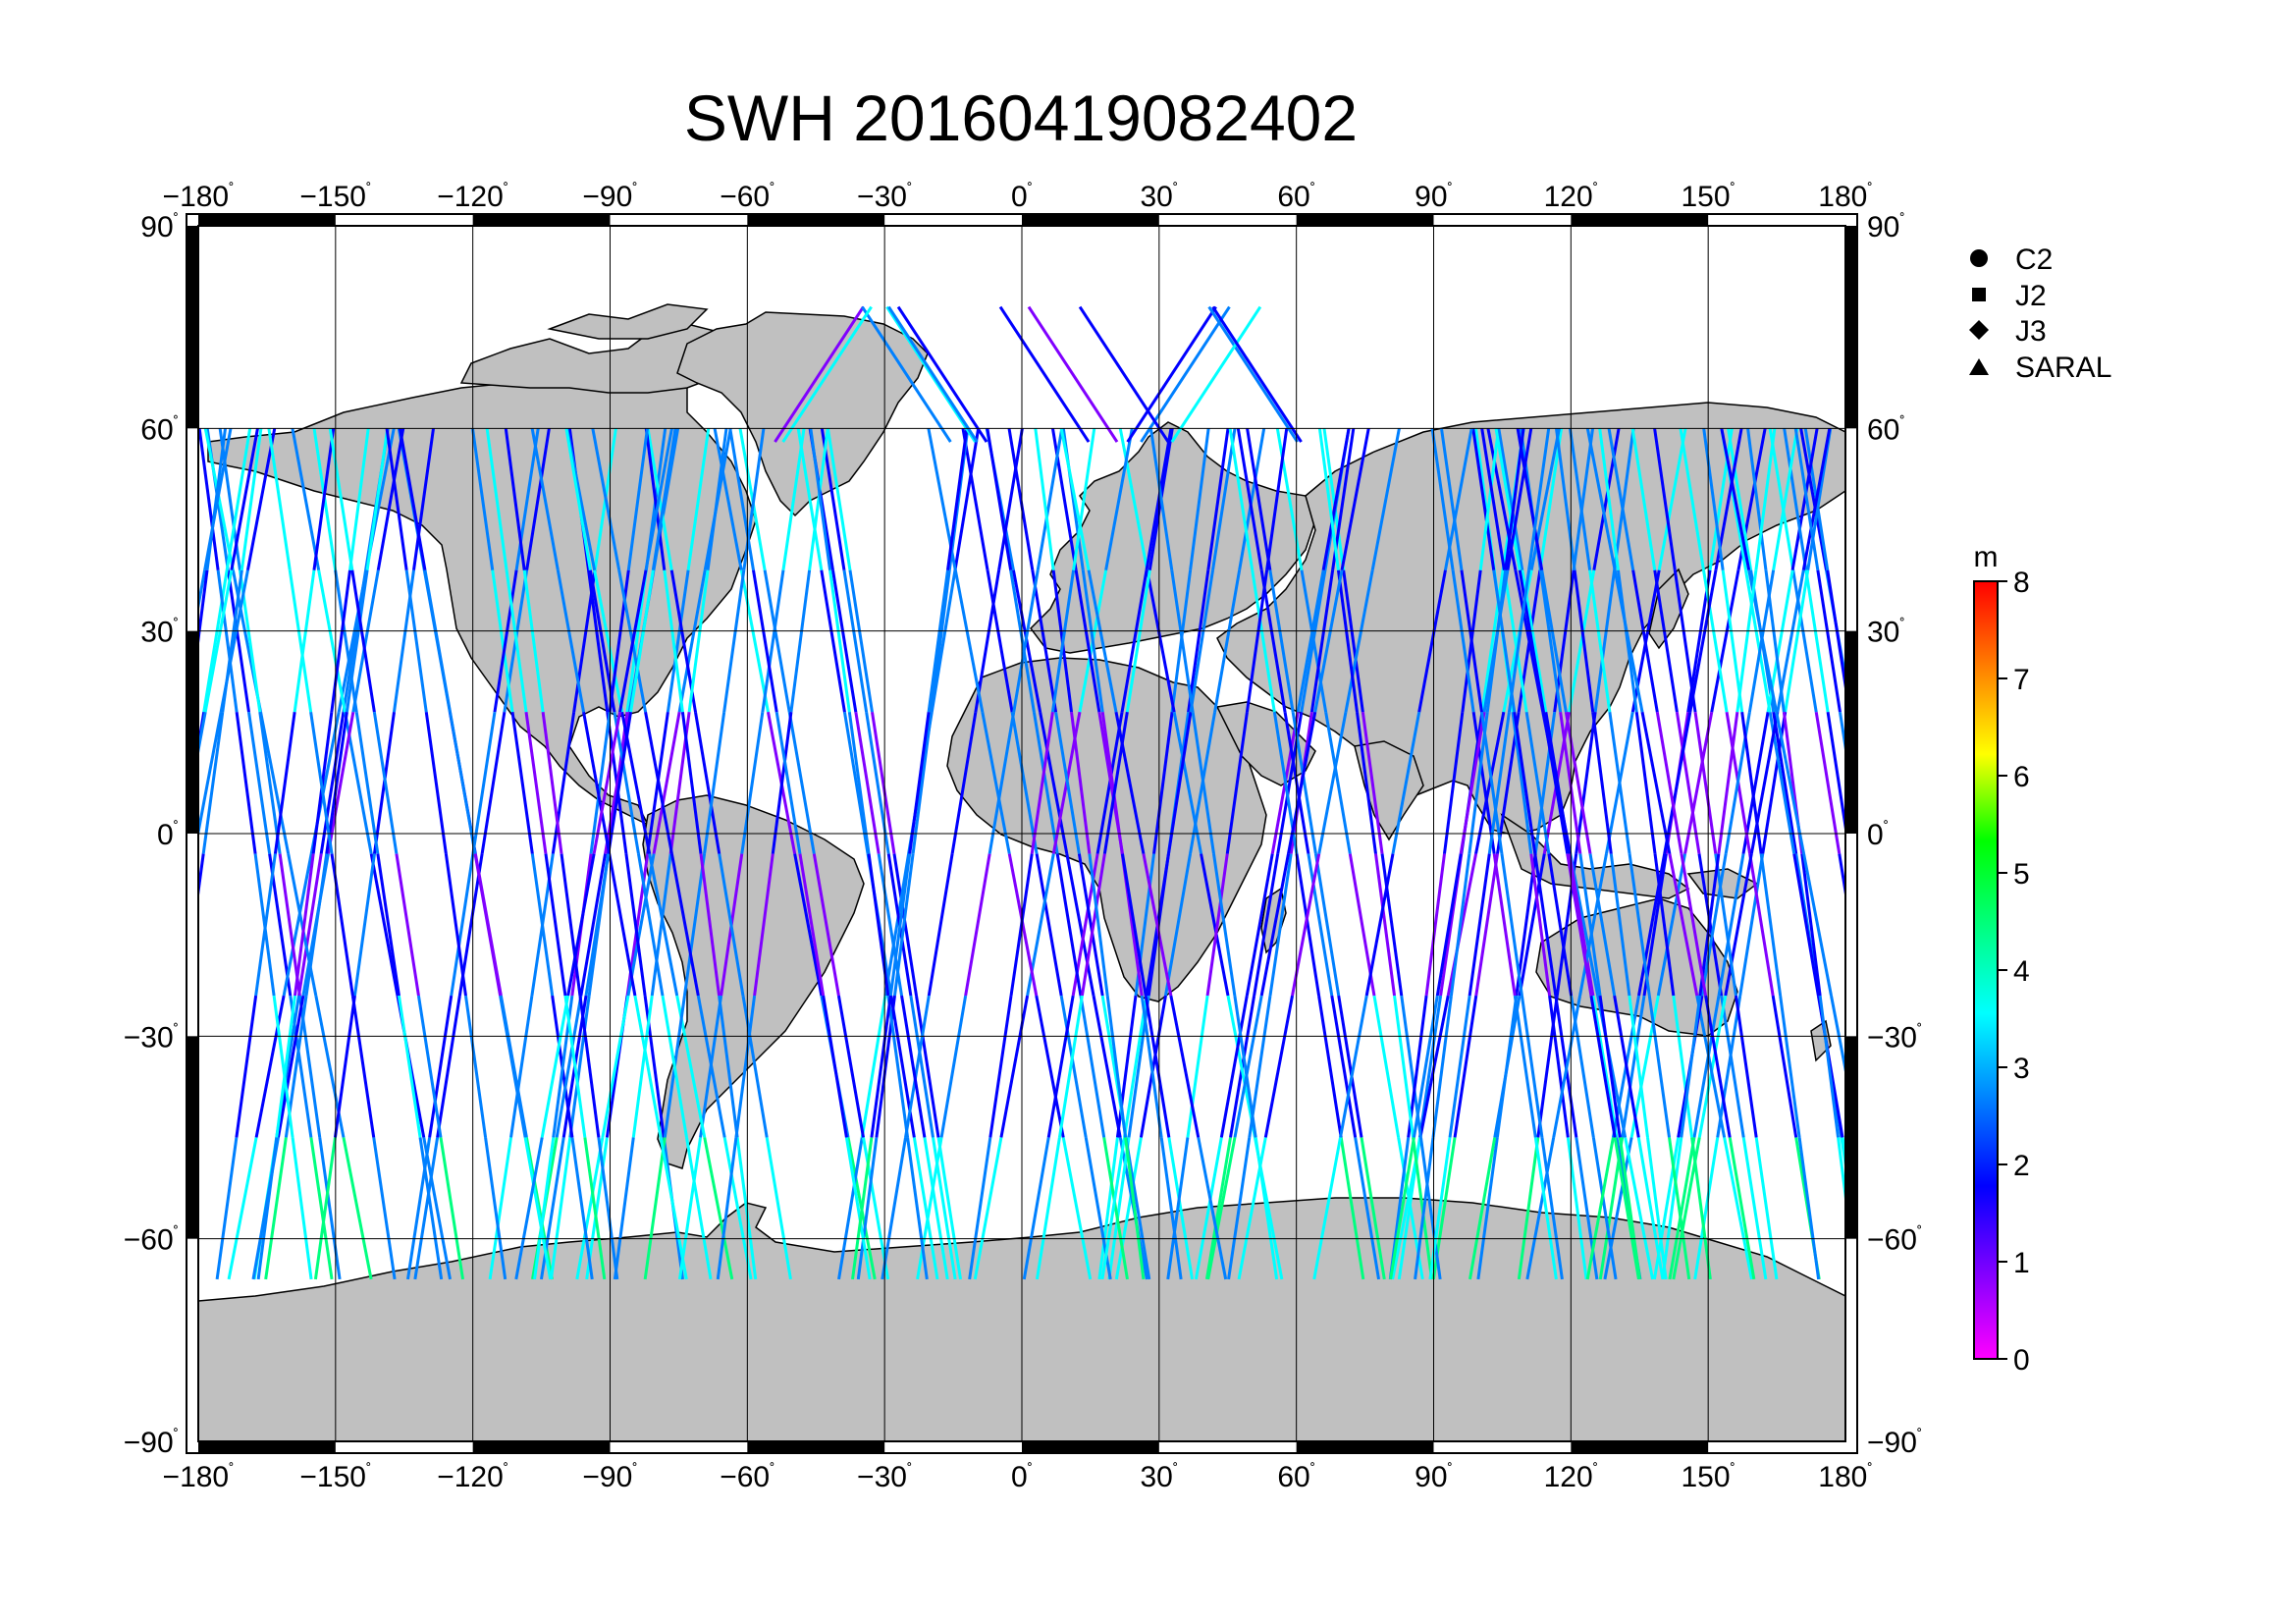  I want to click on lat-label-left: 0˚, so click(168, 835).